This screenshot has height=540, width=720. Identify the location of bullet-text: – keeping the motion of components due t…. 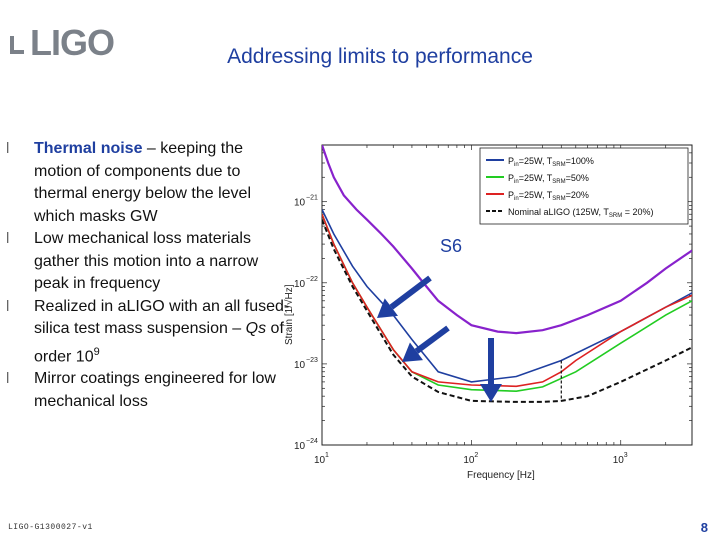
(143, 182).